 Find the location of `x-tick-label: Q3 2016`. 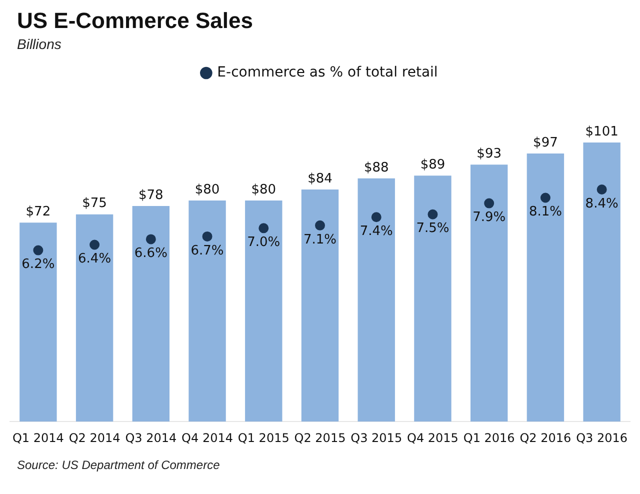

x-tick-label: Q3 2016 is located at coordinates (602, 437).